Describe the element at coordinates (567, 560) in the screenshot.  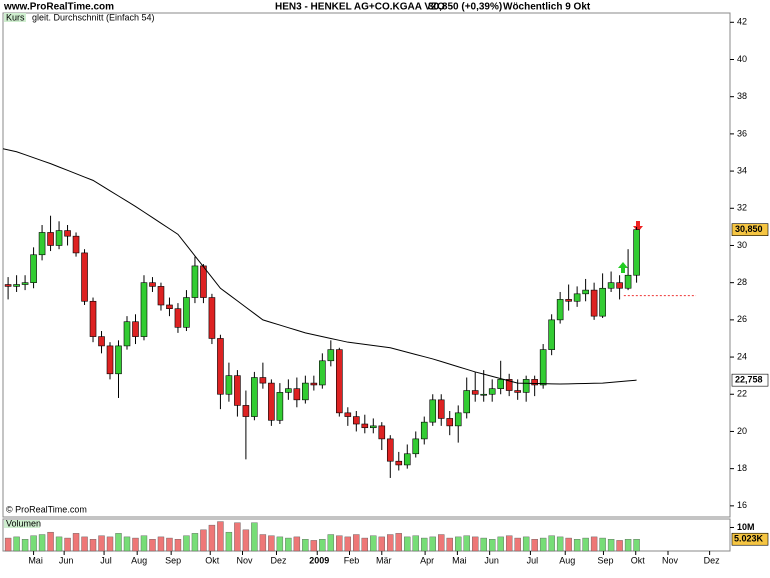
I see `x-tick-label: Aug` at that location.